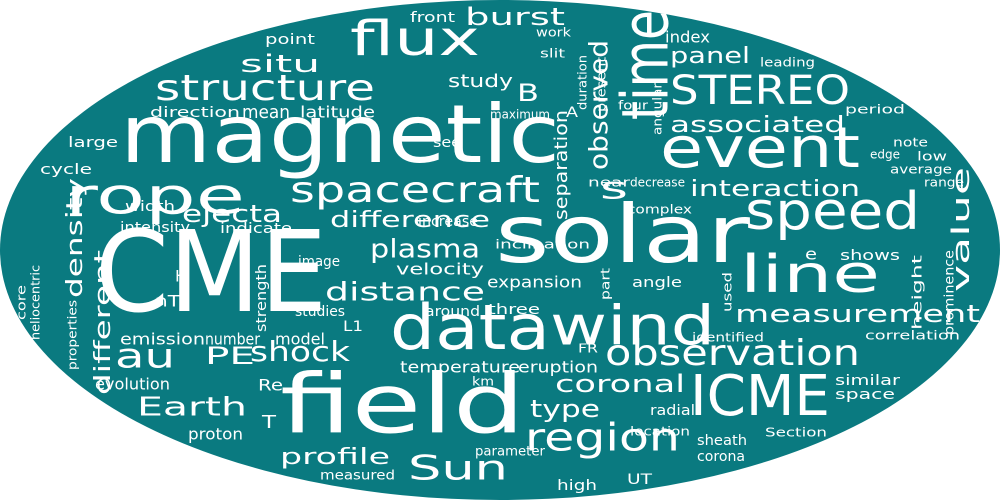 This screenshot has height=500, width=1000. Describe the element at coordinates (832, 212) in the screenshot. I see `word: speed` at that location.